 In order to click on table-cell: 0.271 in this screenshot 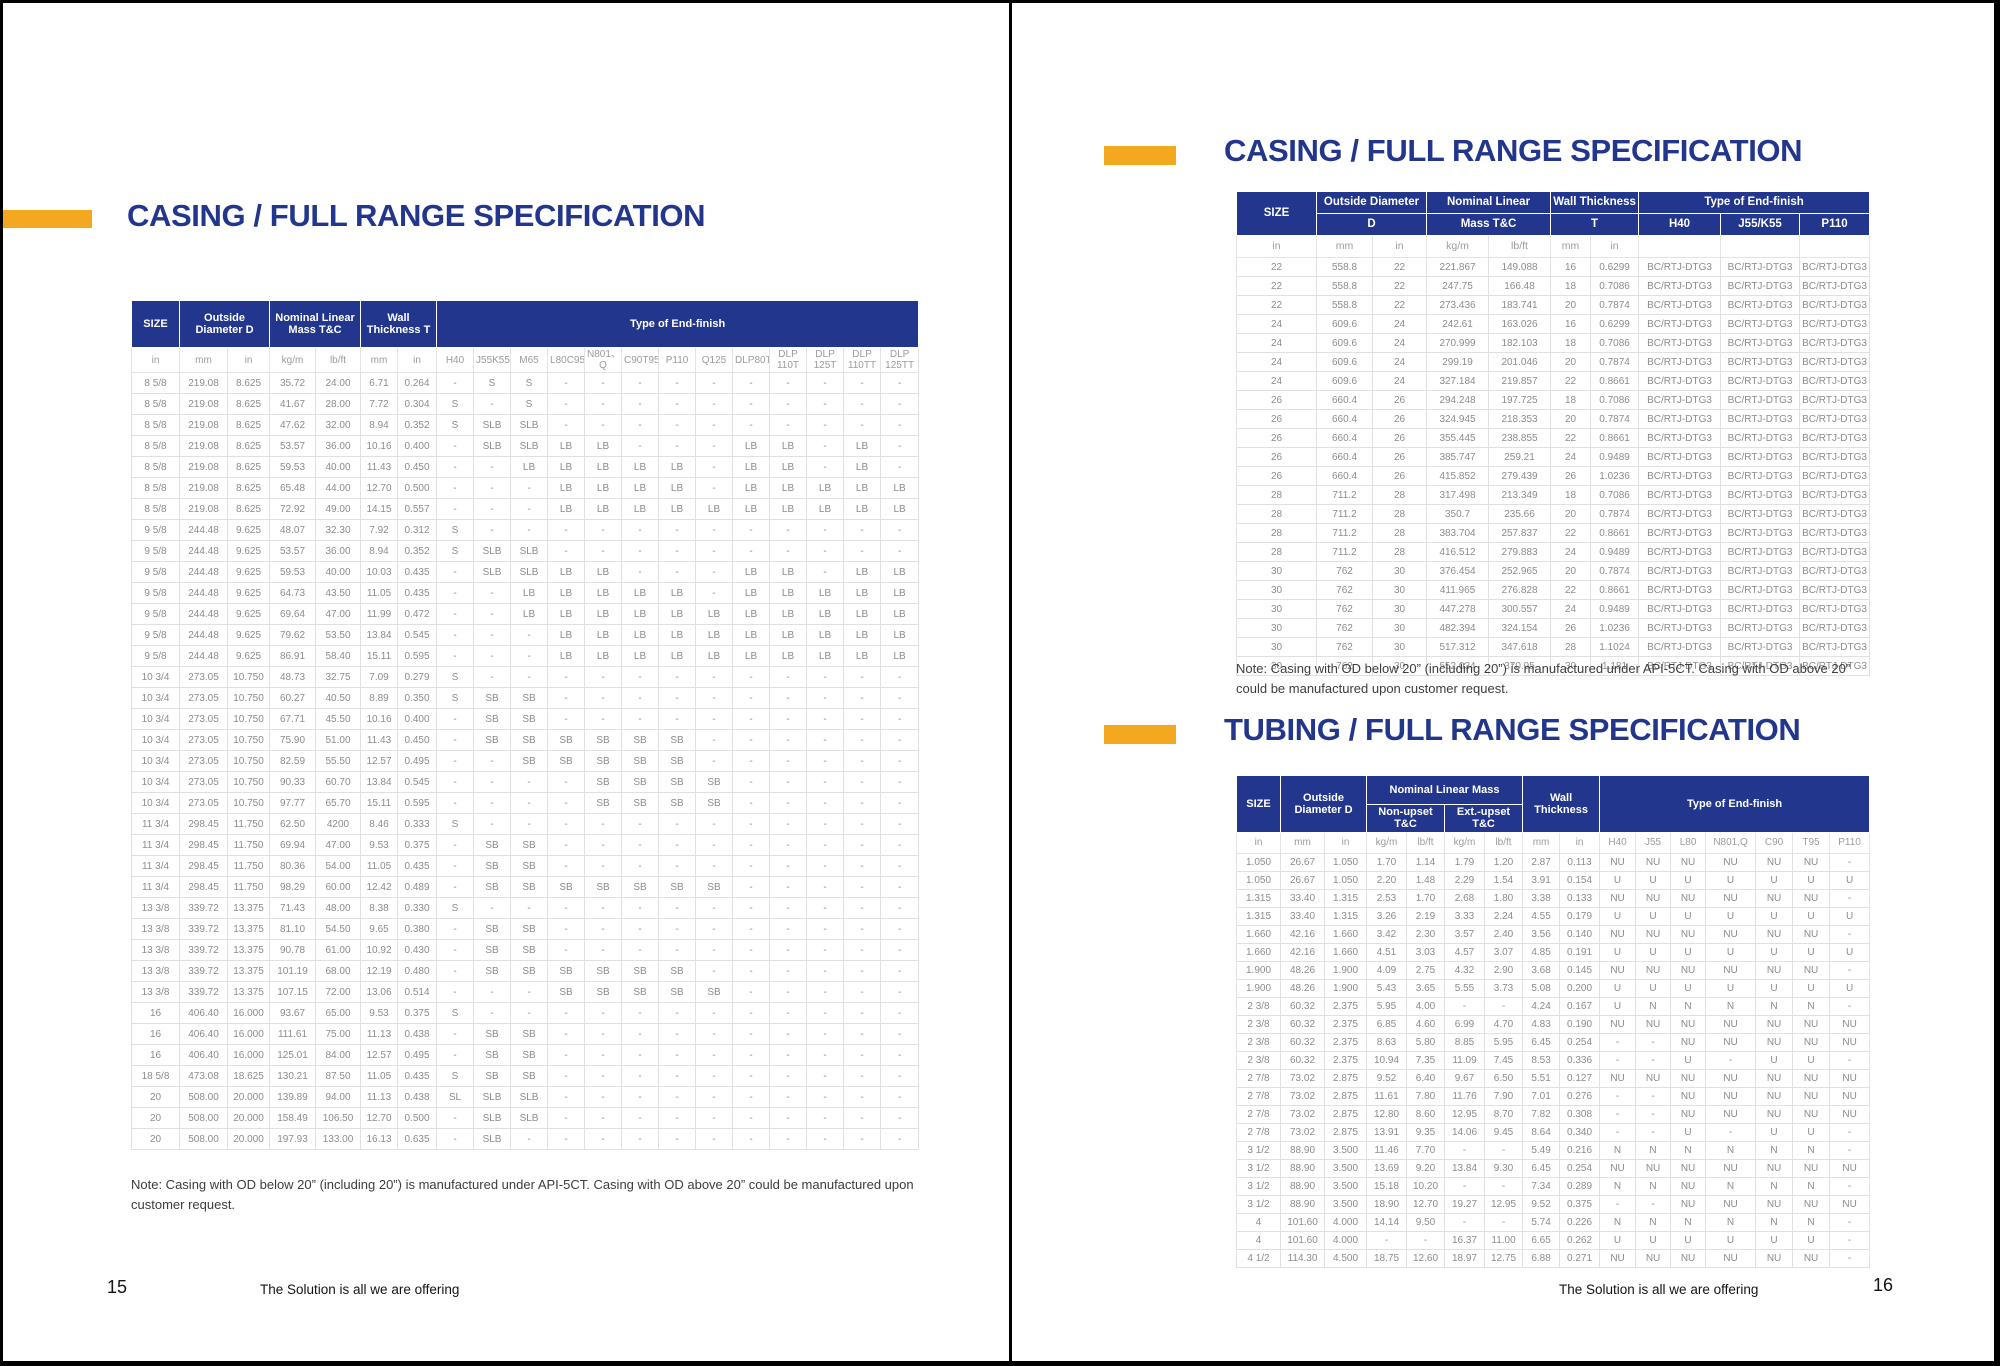, I will do `click(1580, 1258)`.